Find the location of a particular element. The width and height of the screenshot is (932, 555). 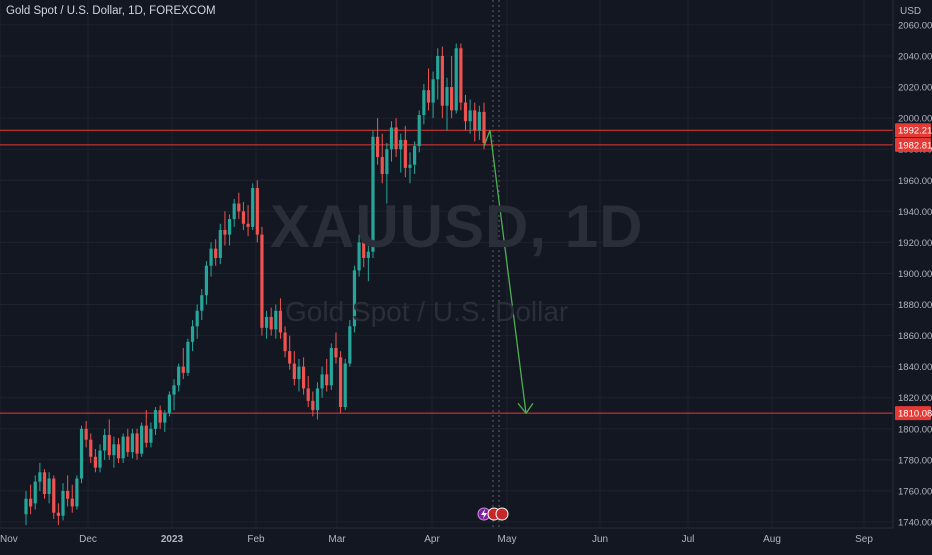

time-tick-label: May is located at coordinates (507, 539).